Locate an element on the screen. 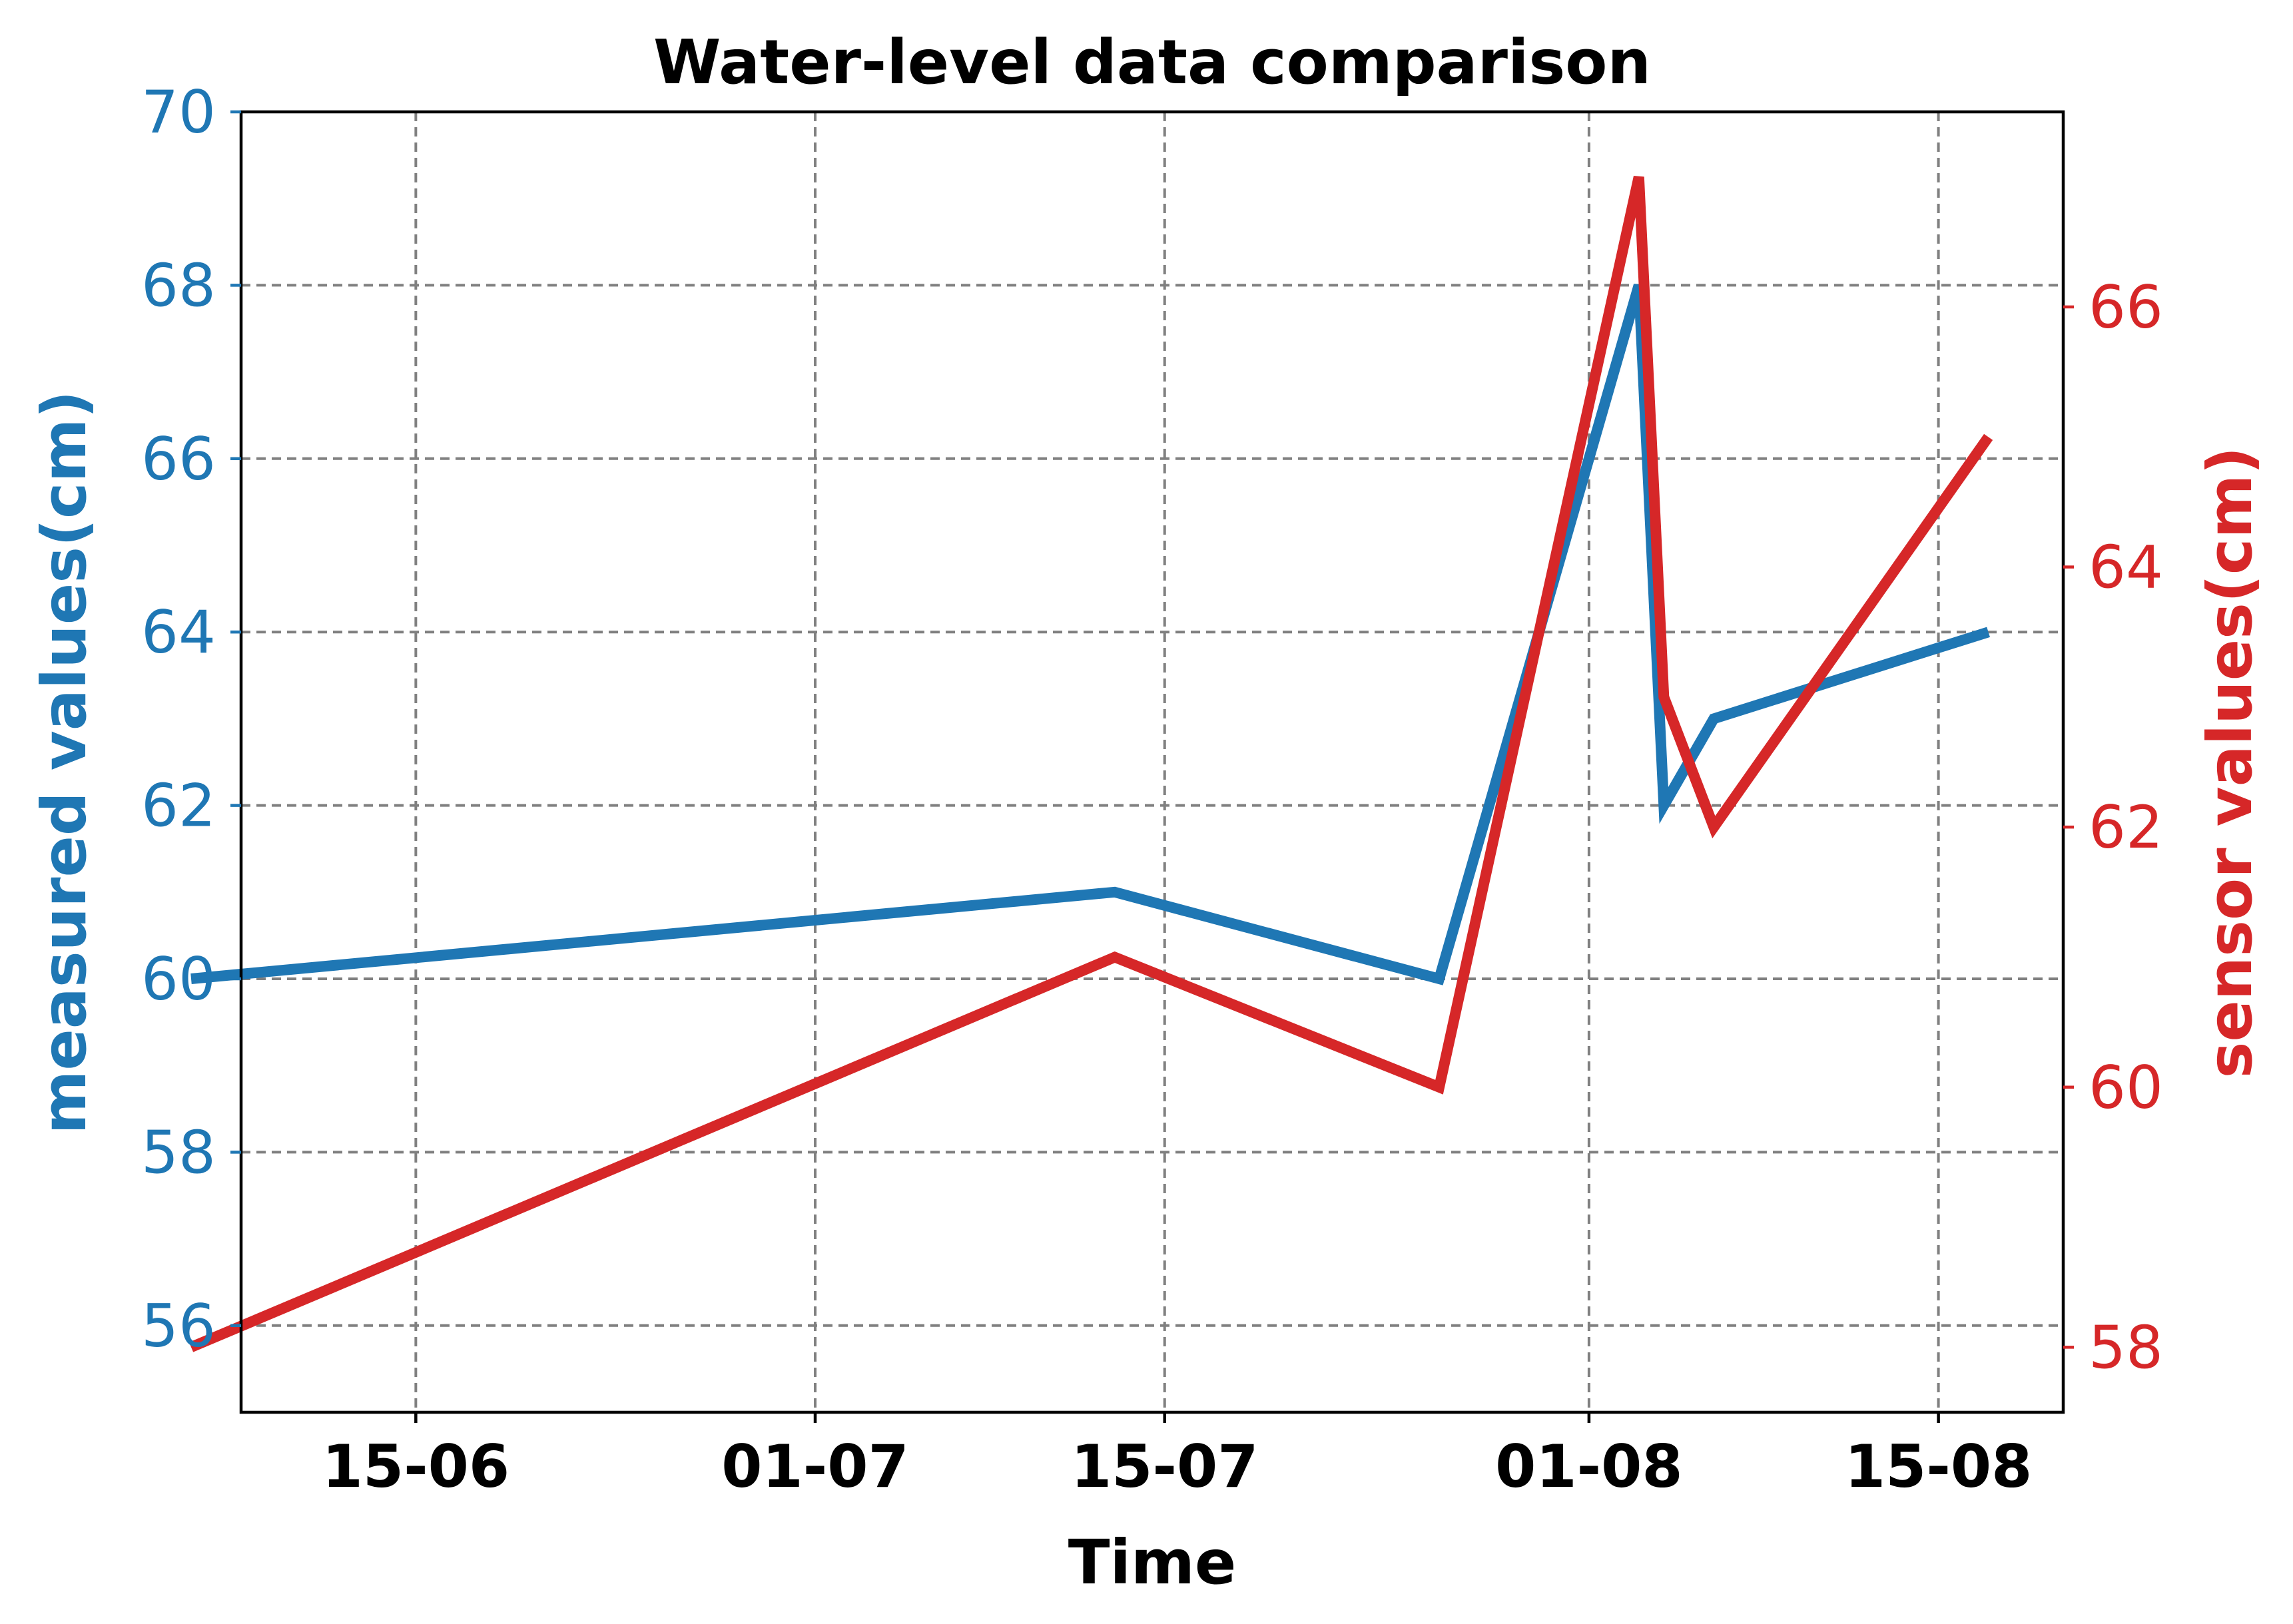 This screenshot has height=1624, width=2293. y-axis-right-label: sensor values(cm) is located at coordinates (2230, 763).